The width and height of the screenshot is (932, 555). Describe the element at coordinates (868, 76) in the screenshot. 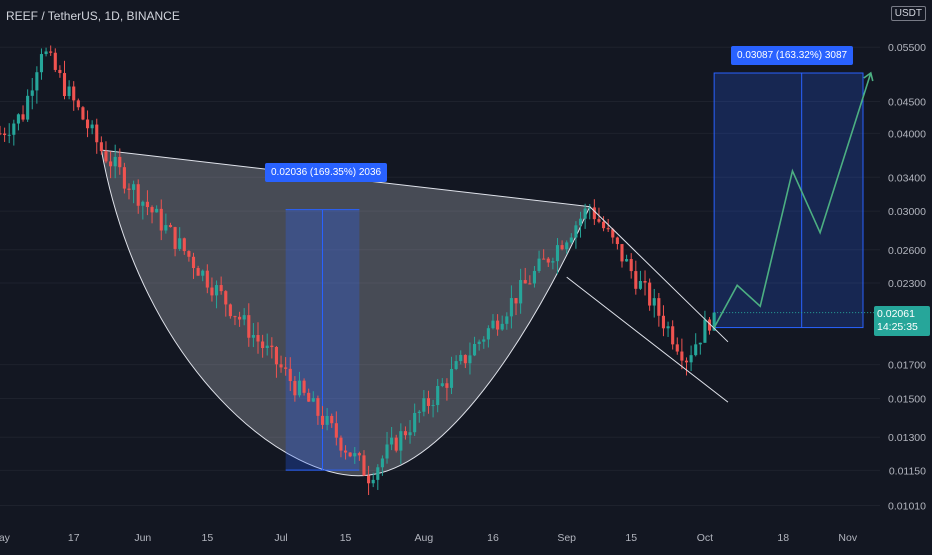

I see `projection-arrowhead` at that location.